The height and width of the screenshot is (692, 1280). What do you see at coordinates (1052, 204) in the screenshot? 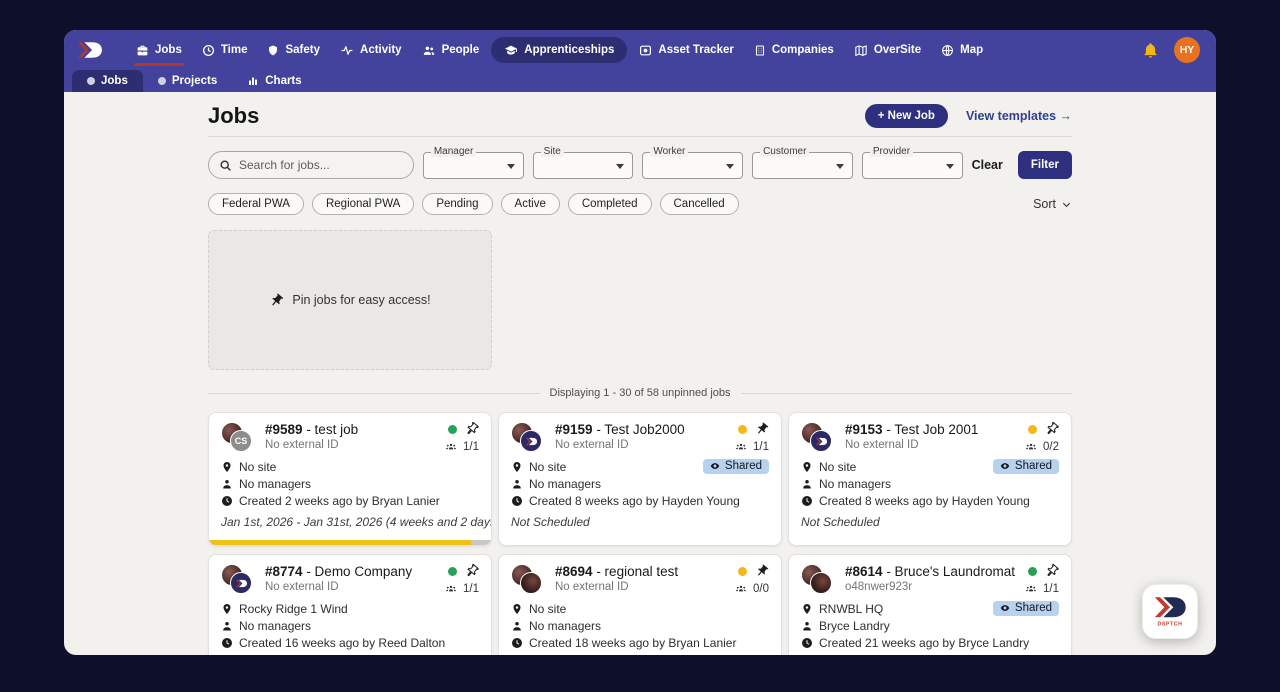
I see `sort-dropdown: Sort` at bounding box center [1052, 204].